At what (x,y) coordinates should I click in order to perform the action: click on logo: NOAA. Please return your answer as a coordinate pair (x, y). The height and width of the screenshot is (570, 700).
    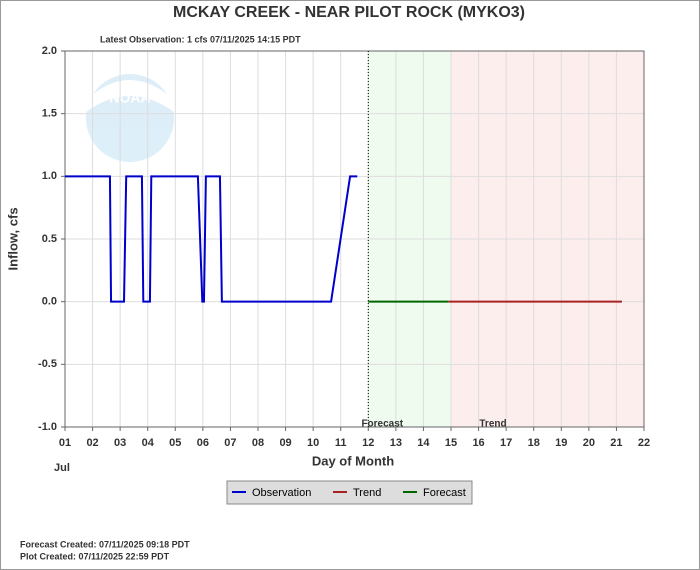
    Looking at the image, I should click on (130, 118).